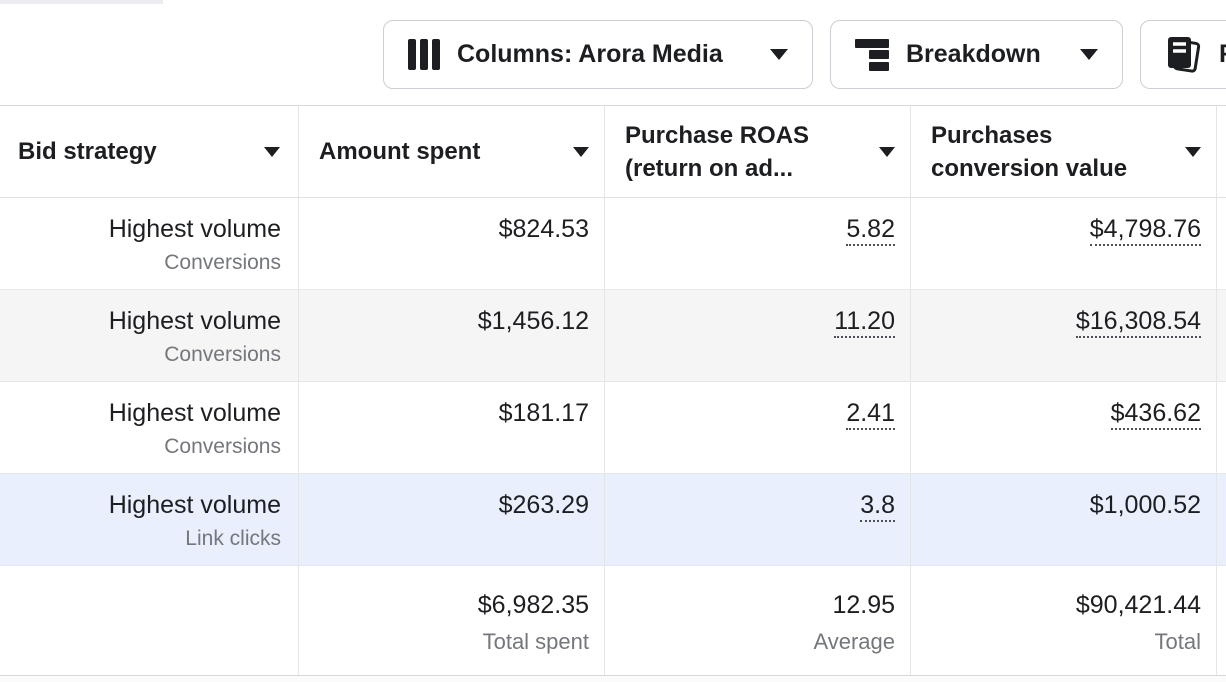 This screenshot has width=1226, height=682. I want to click on amount-spent-cell: $824.53, so click(452, 243).